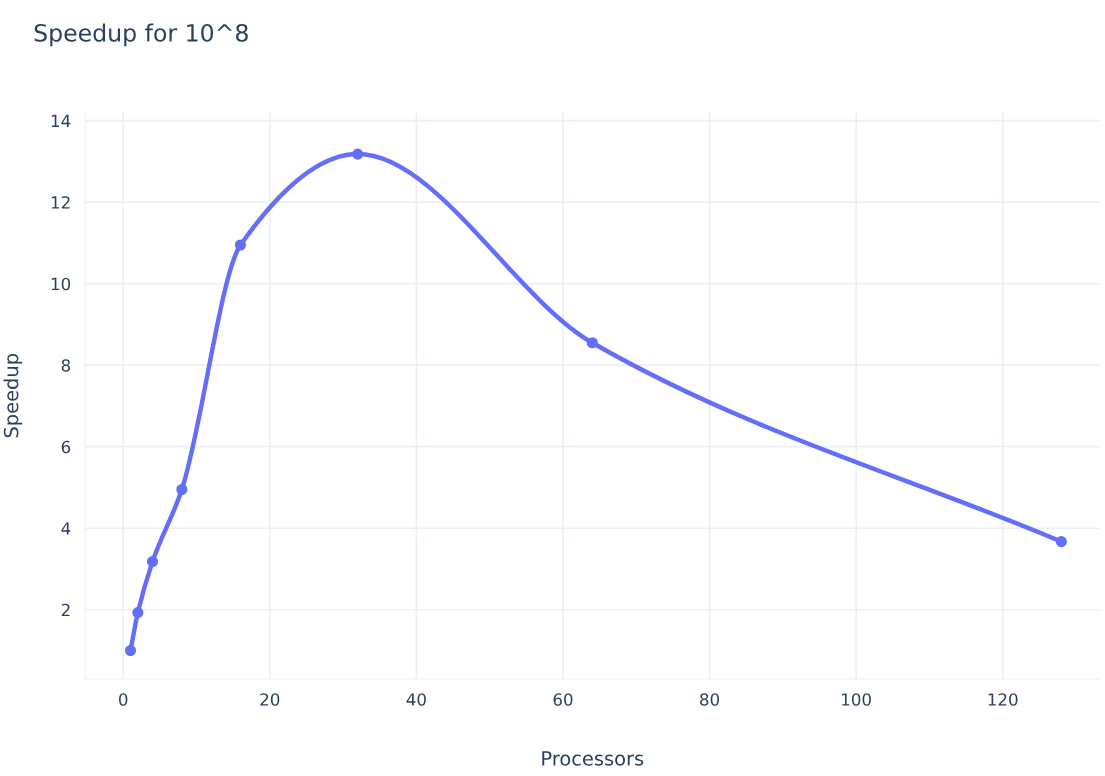  What do you see at coordinates (61, 120) in the screenshot?
I see `y-tick-label: 14` at bounding box center [61, 120].